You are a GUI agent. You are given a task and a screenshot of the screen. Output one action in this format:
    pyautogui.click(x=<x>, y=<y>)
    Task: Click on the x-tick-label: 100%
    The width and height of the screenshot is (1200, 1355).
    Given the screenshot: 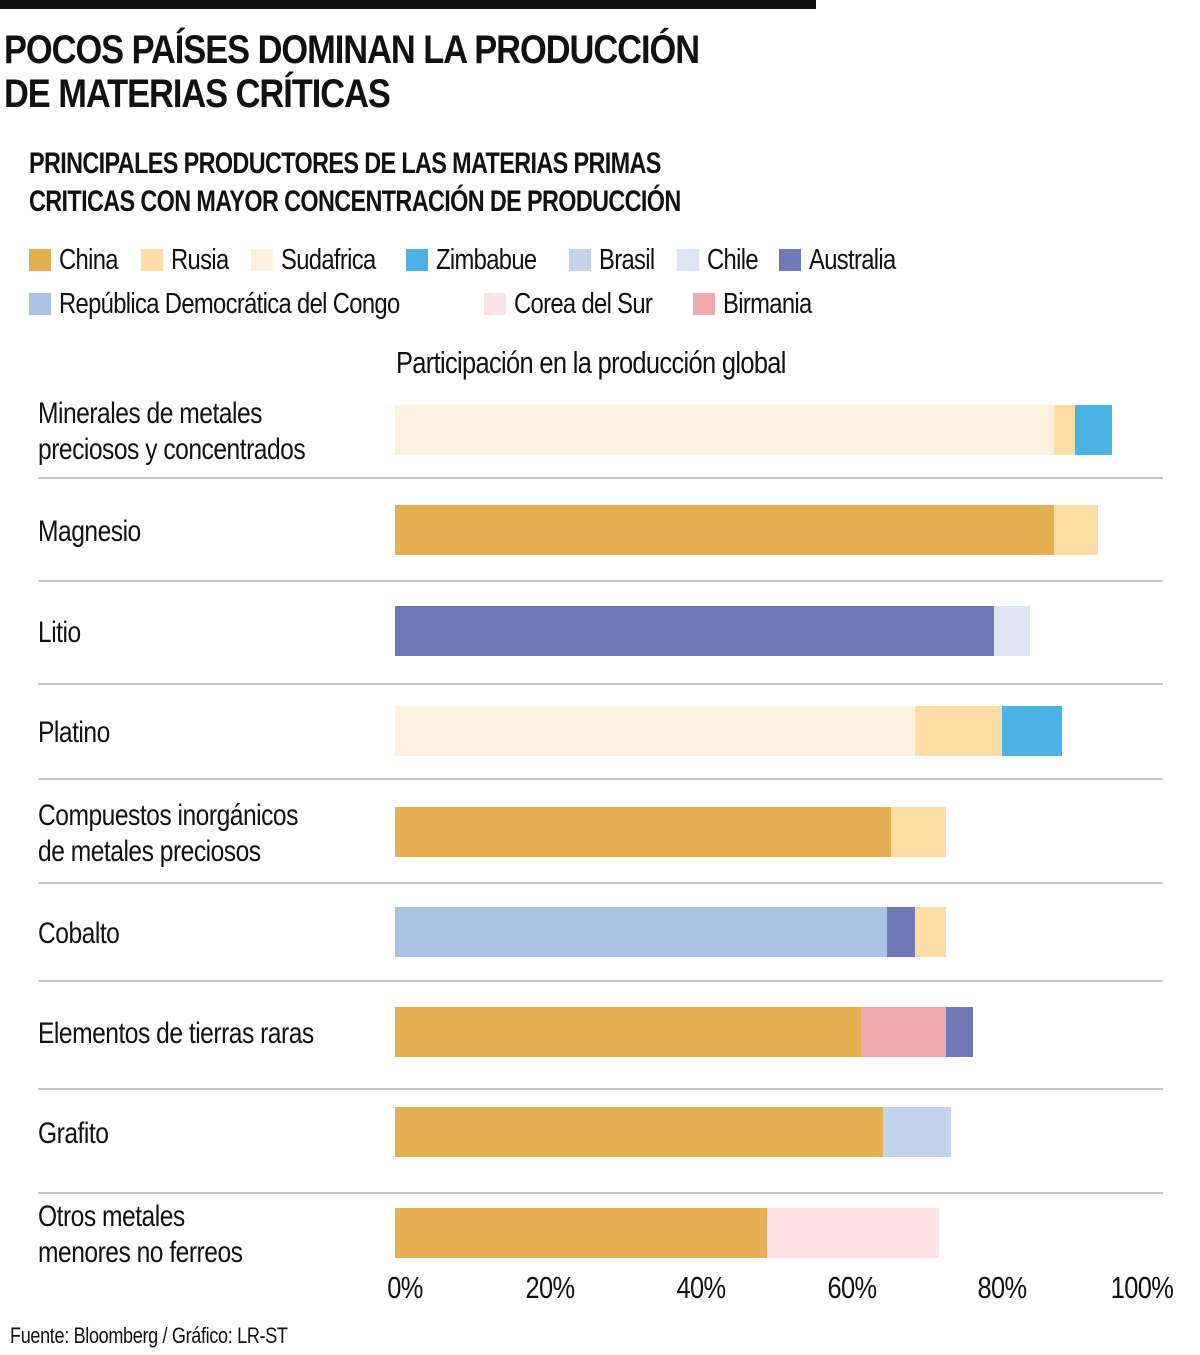 What is the action you would take?
    pyautogui.click(x=1142, y=1287)
    